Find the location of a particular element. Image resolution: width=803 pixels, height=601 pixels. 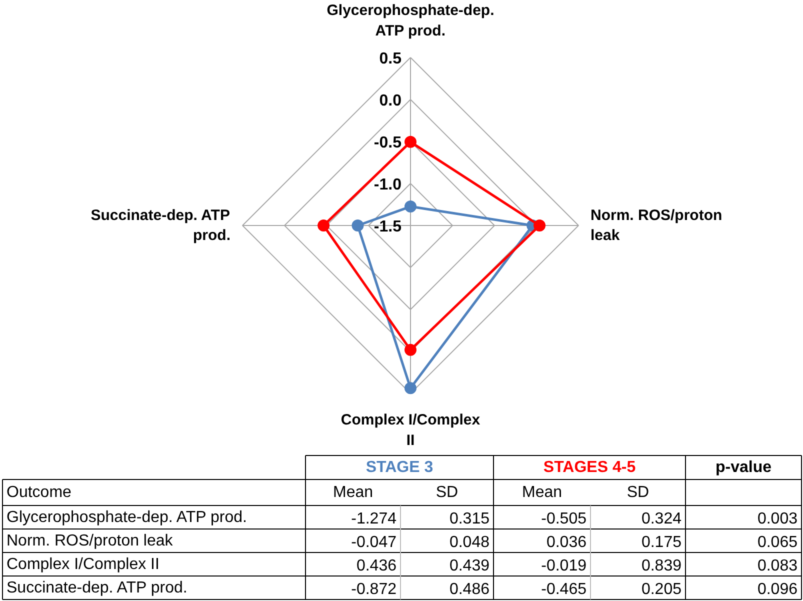

spoke-label: Glycerophosphate-dep. ATP prod. is located at coordinates (410, 21).